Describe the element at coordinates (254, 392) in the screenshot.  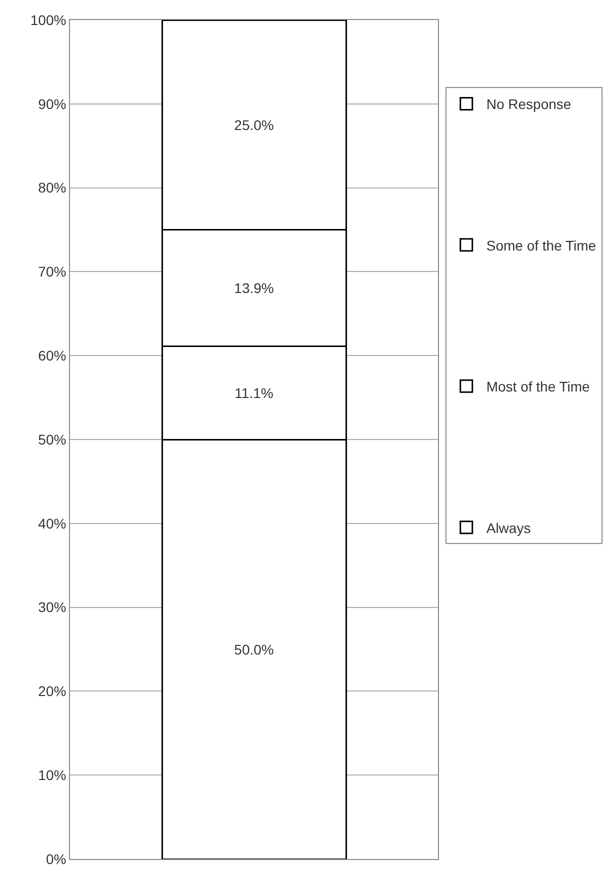
I see `data-label: 11.1%` at that location.